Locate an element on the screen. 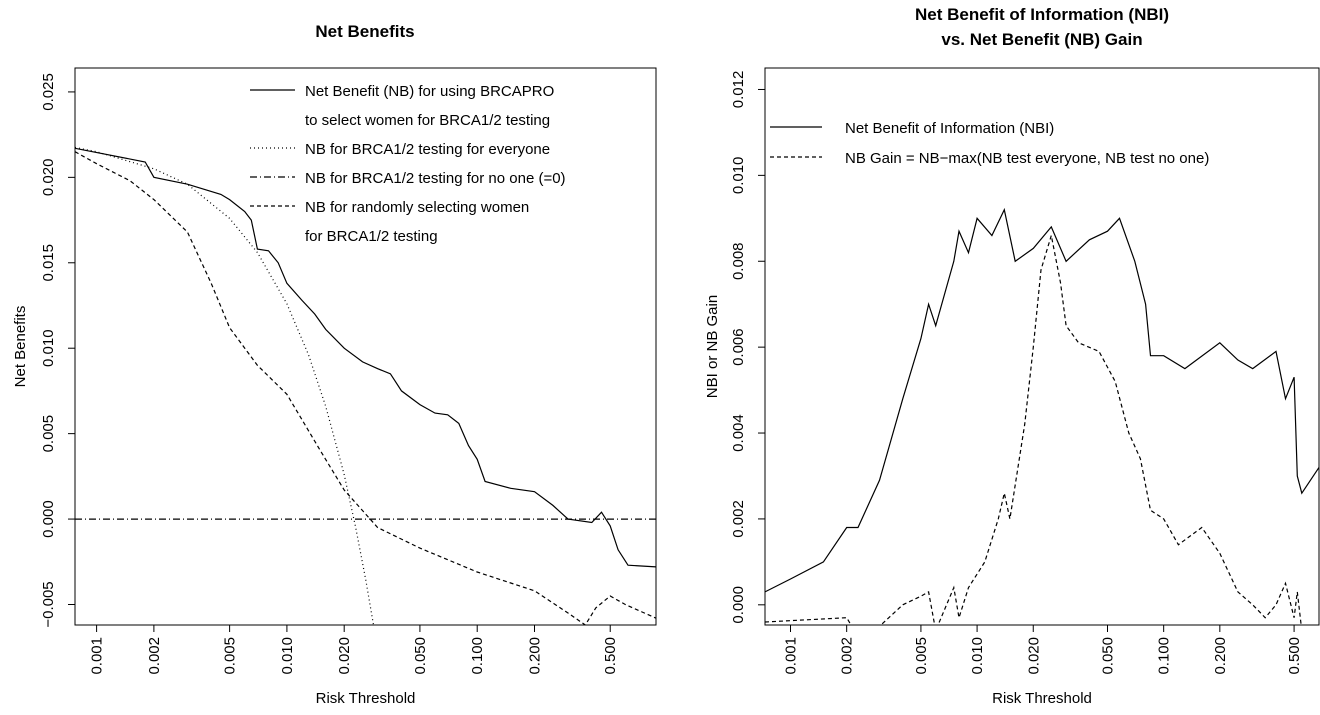 Image resolution: width=1320 pixels, height=715 pixels. y-tick-label: 0.012 is located at coordinates (738, 90).